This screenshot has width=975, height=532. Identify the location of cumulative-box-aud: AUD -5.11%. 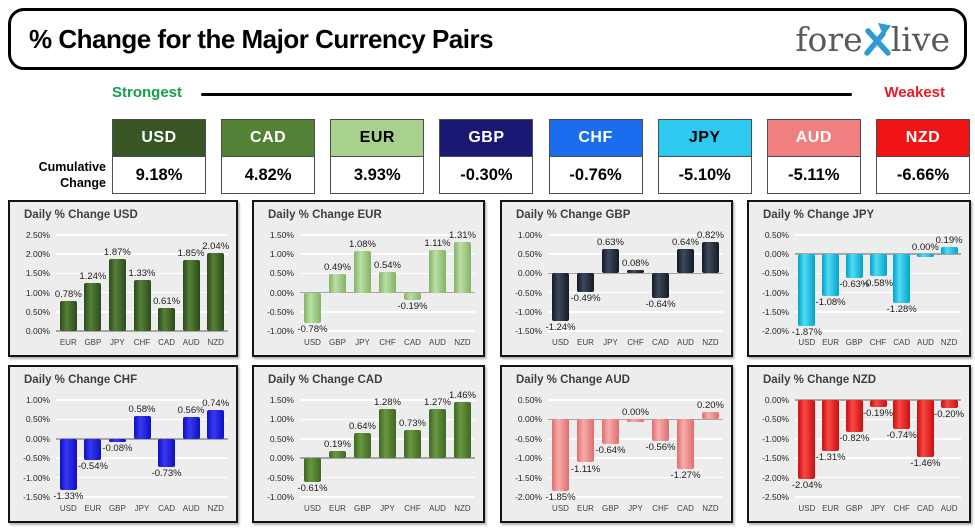
(813, 156).